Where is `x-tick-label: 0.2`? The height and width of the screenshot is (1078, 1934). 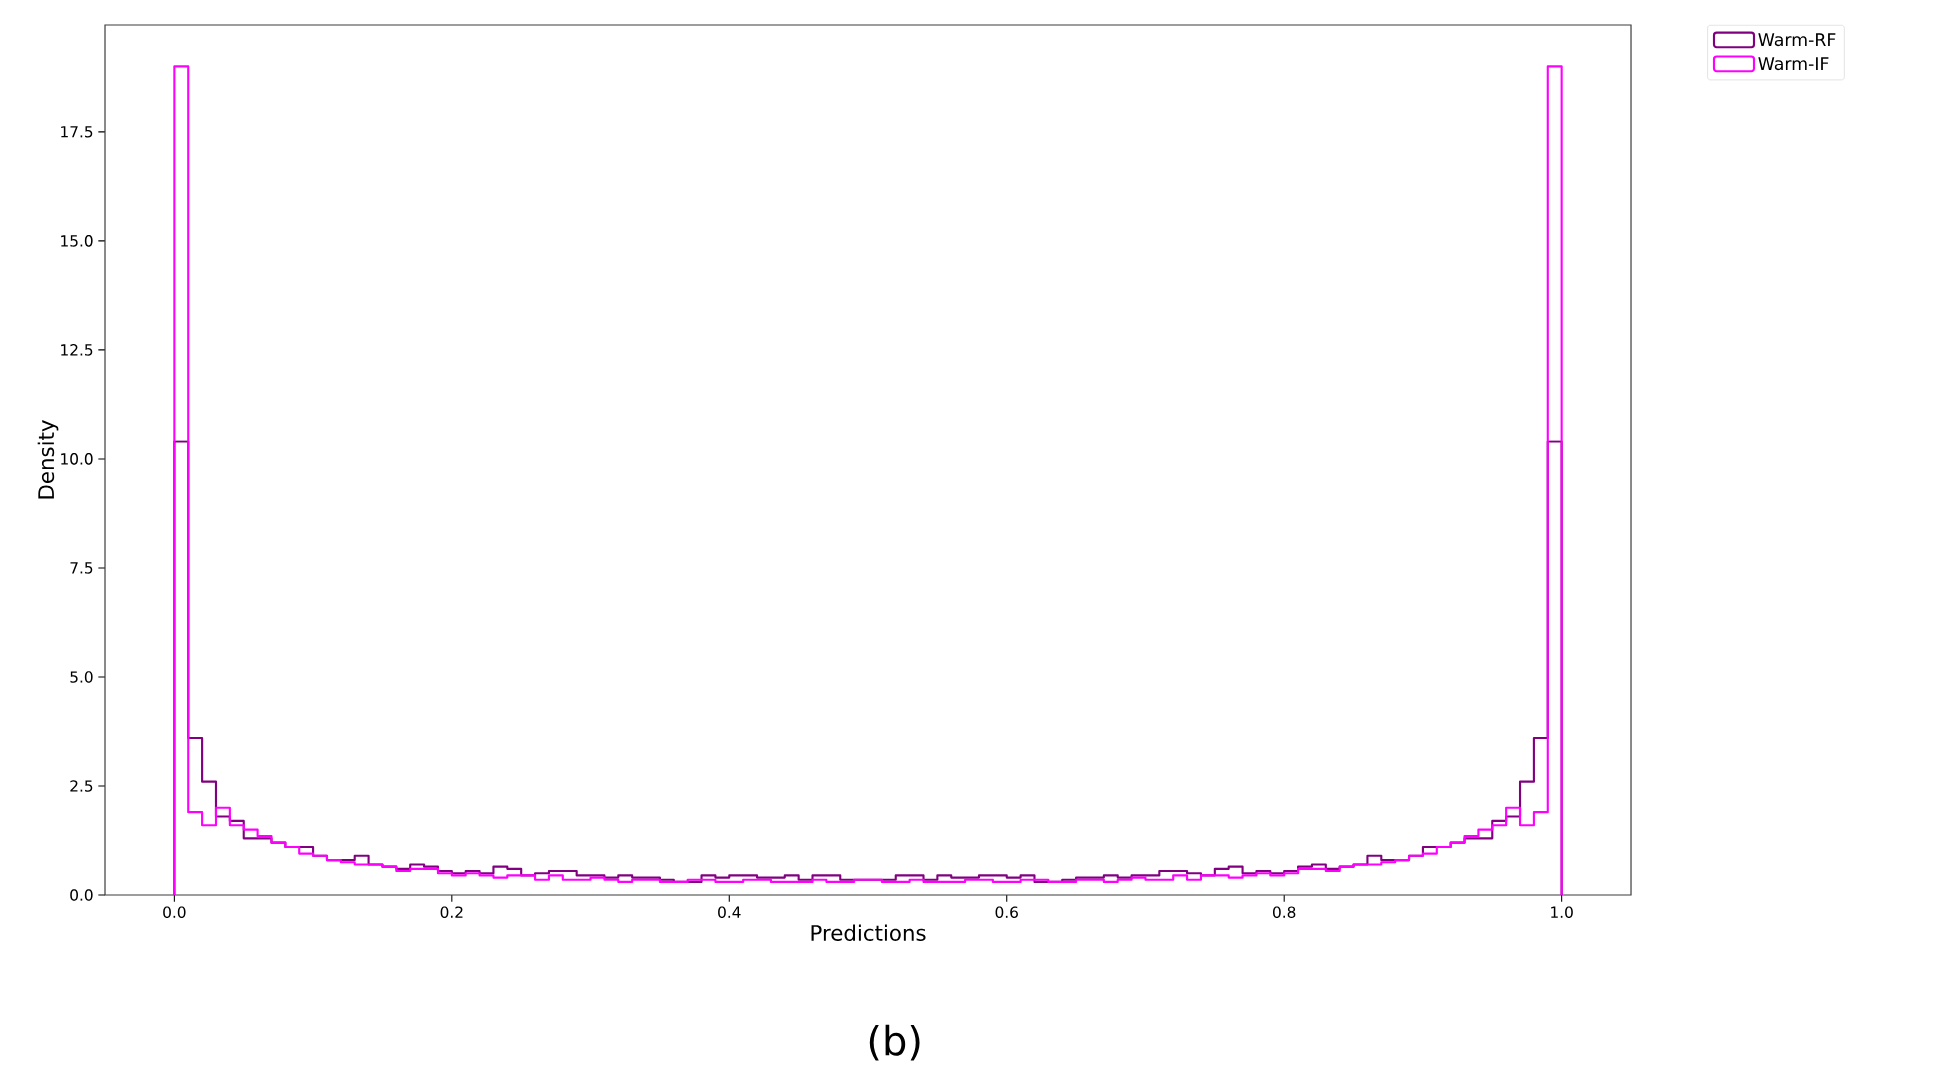 x-tick-label: 0.2 is located at coordinates (451, 912).